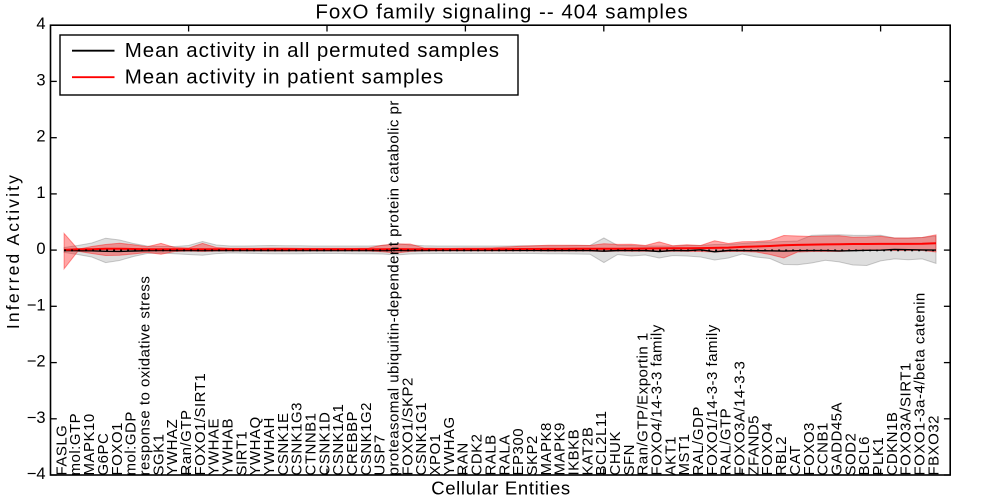  What do you see at coordinates (36, 305) in the screenshot?
I see `svg-text: −1` at bounding box center [36, 305].